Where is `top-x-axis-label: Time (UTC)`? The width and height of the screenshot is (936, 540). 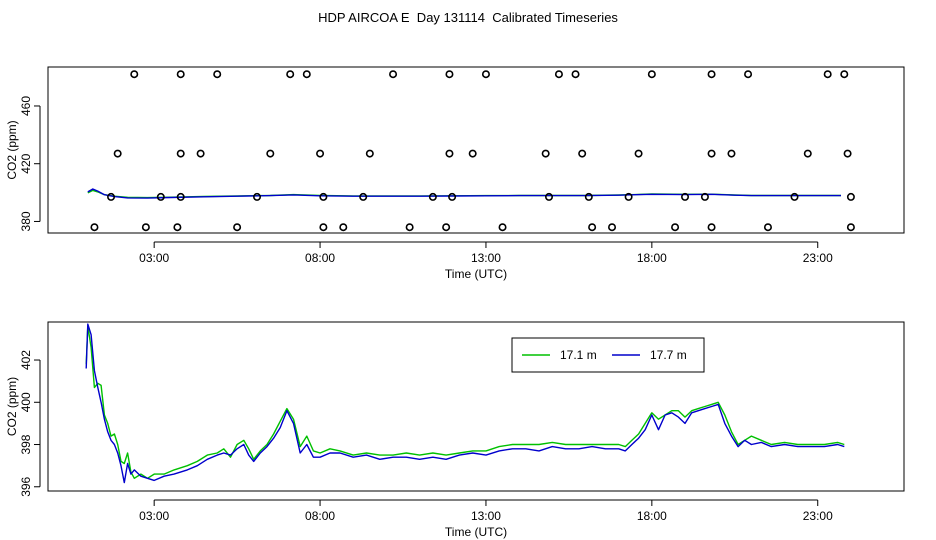 top-x-axis-label: Time (UTC) is located at coordinates (476, 274).